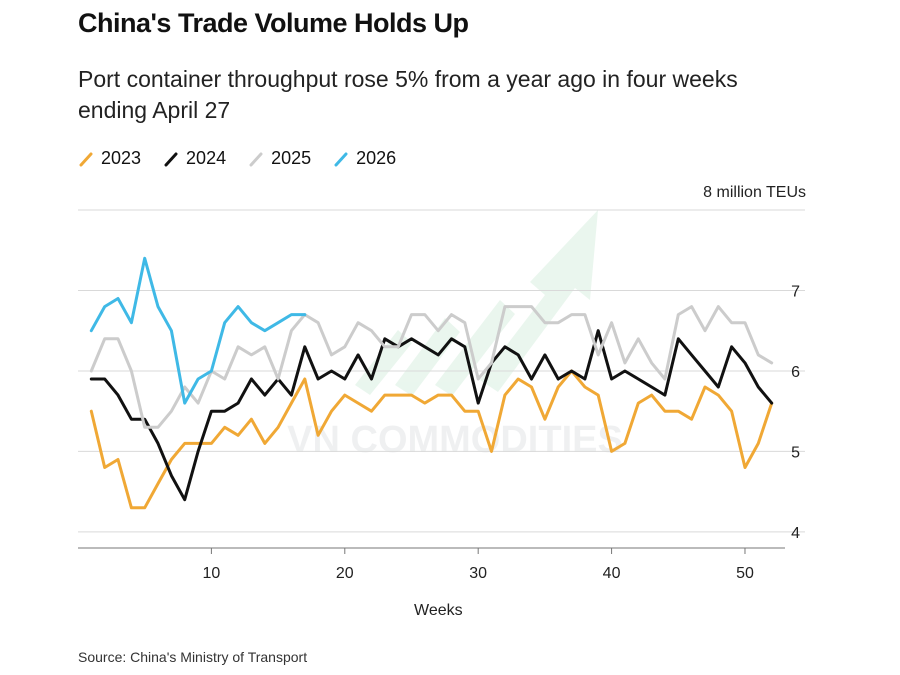 This screenshot has height=675, width=900. What do you see at coordinates (171, 159) in the screenshot?
I see `legend-swatch-2024` at bounding box center [171, 159].